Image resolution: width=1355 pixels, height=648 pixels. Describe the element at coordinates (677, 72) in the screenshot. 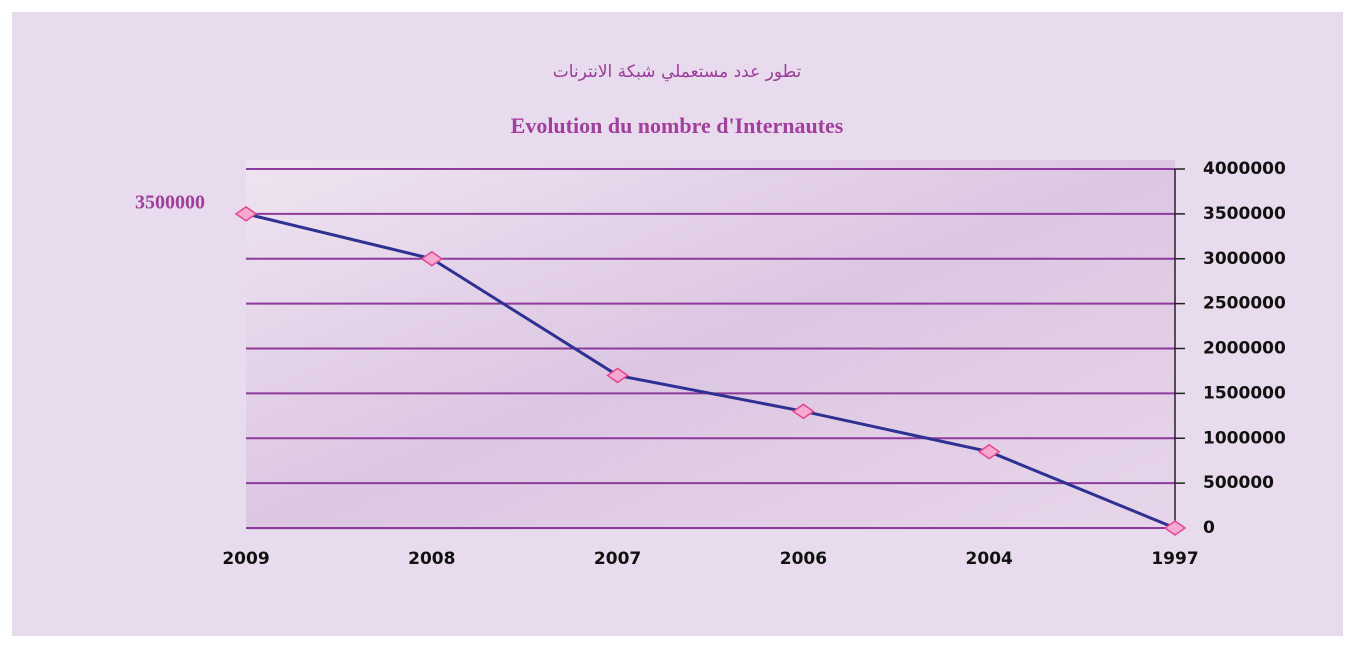

I see `chart-title: تطور عدد مستعملي شبكة الانترنات` at that location.